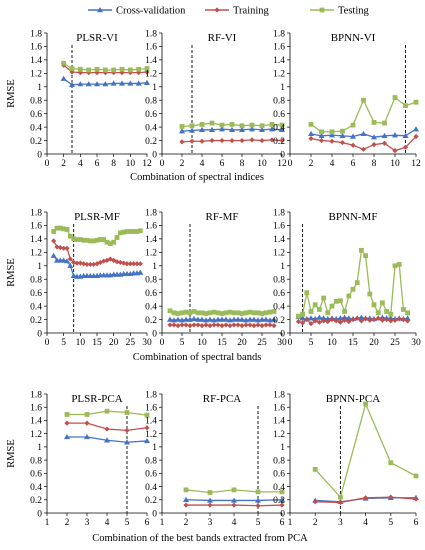  What do you see at coordinates (222, 38) in the screenshot?
I see `panel-title: RF-VI` at bounding box center [222, 38].